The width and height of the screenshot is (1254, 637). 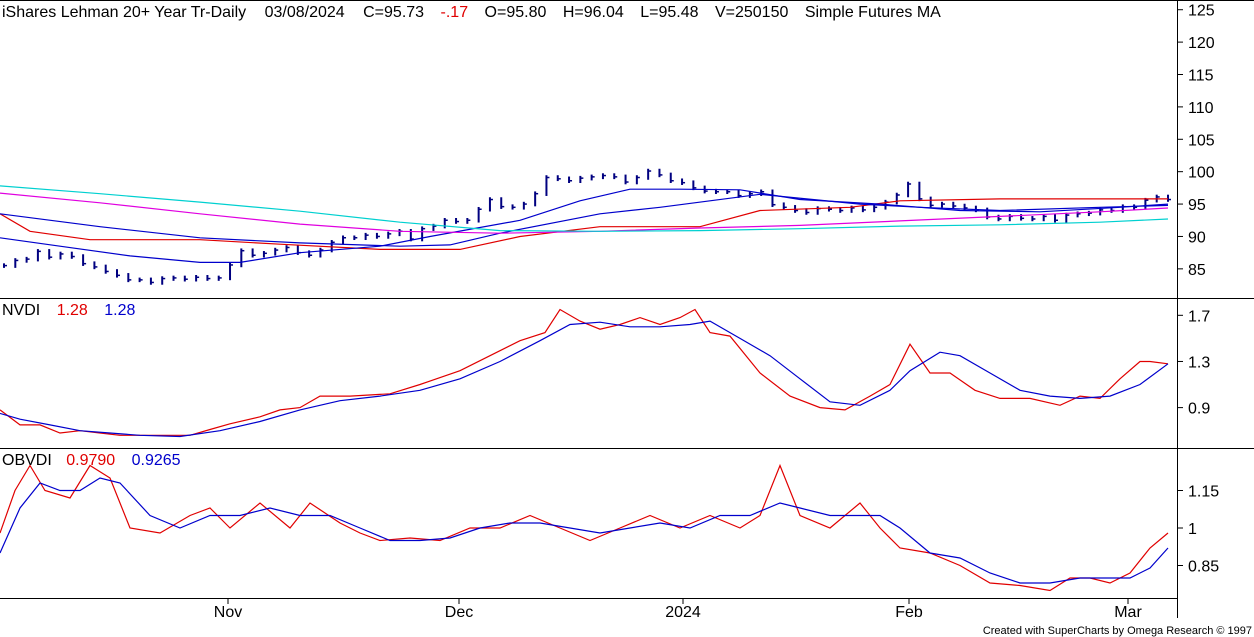 What do you see at coordinates (752, 12) in the screenshot?
I see `volume-value: V=250150` at bounding box center [752, 12].